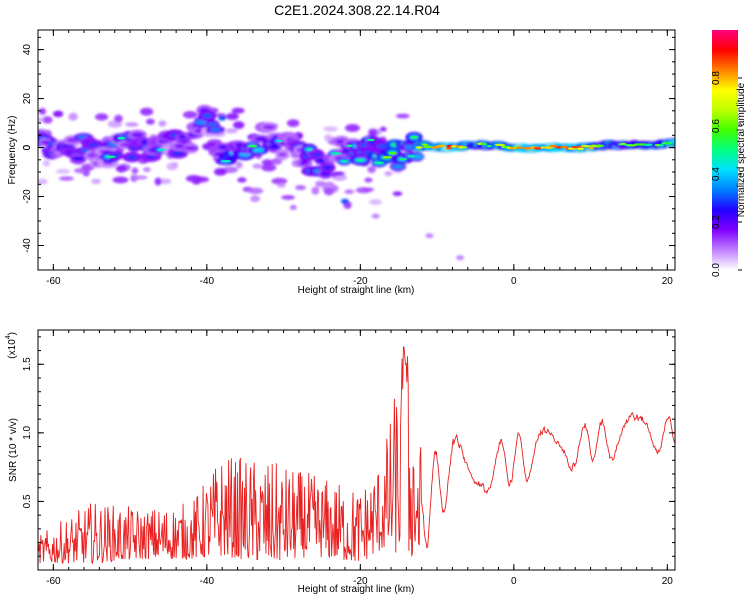  What do you see at coordinates (357, 10) in the screenshot?
I see `figure-title: C2E1.2024.308.22.14.R04` at bounding box center [357, 10].